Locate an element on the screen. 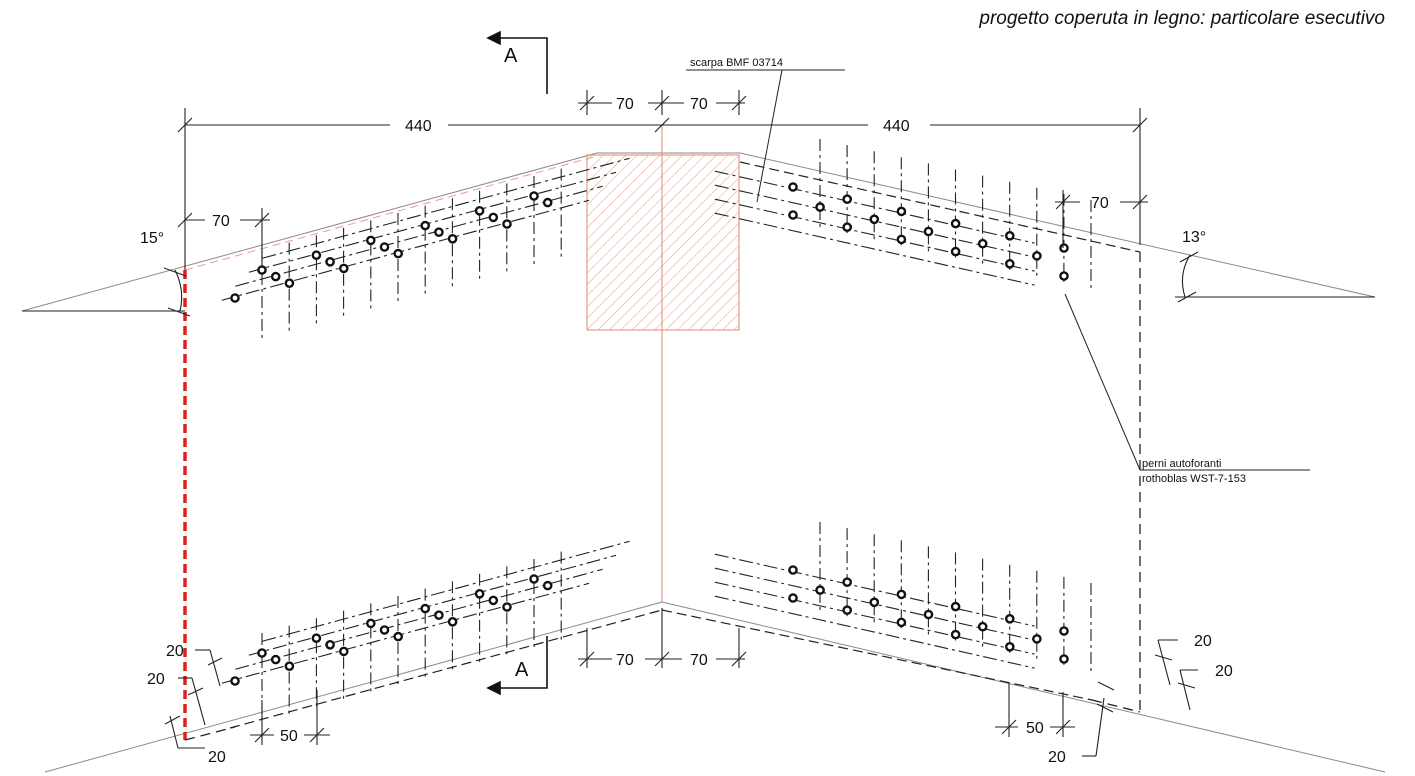  shoe-callout-text: scarpa BMF 03714 is located at coordinates (736, 63).